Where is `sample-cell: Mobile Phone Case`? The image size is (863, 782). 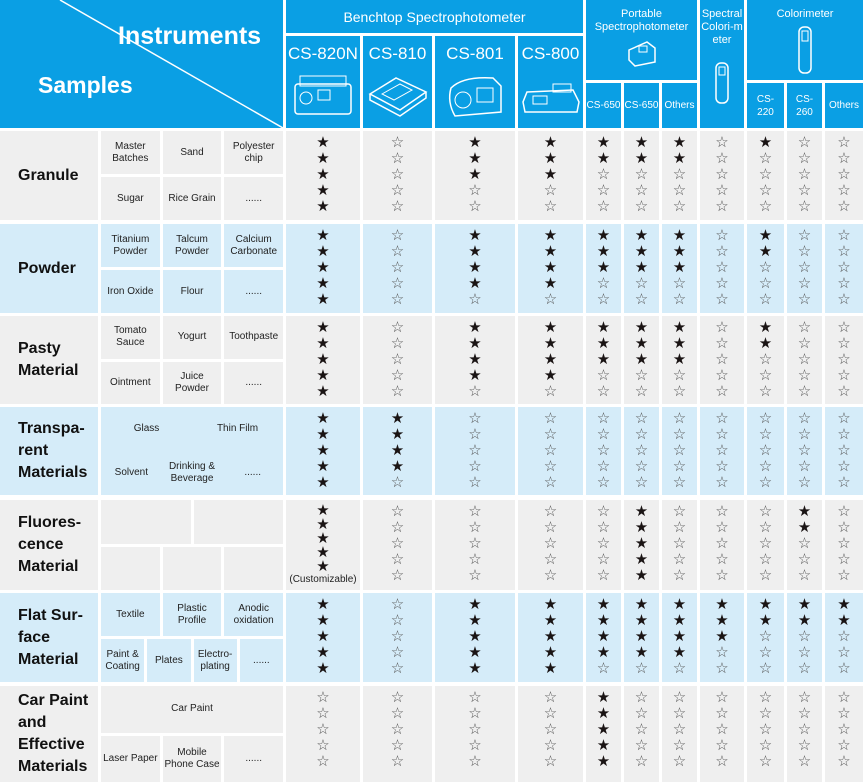
sample-cell: Mobile Phone Case is located at coordinates (192, 758).